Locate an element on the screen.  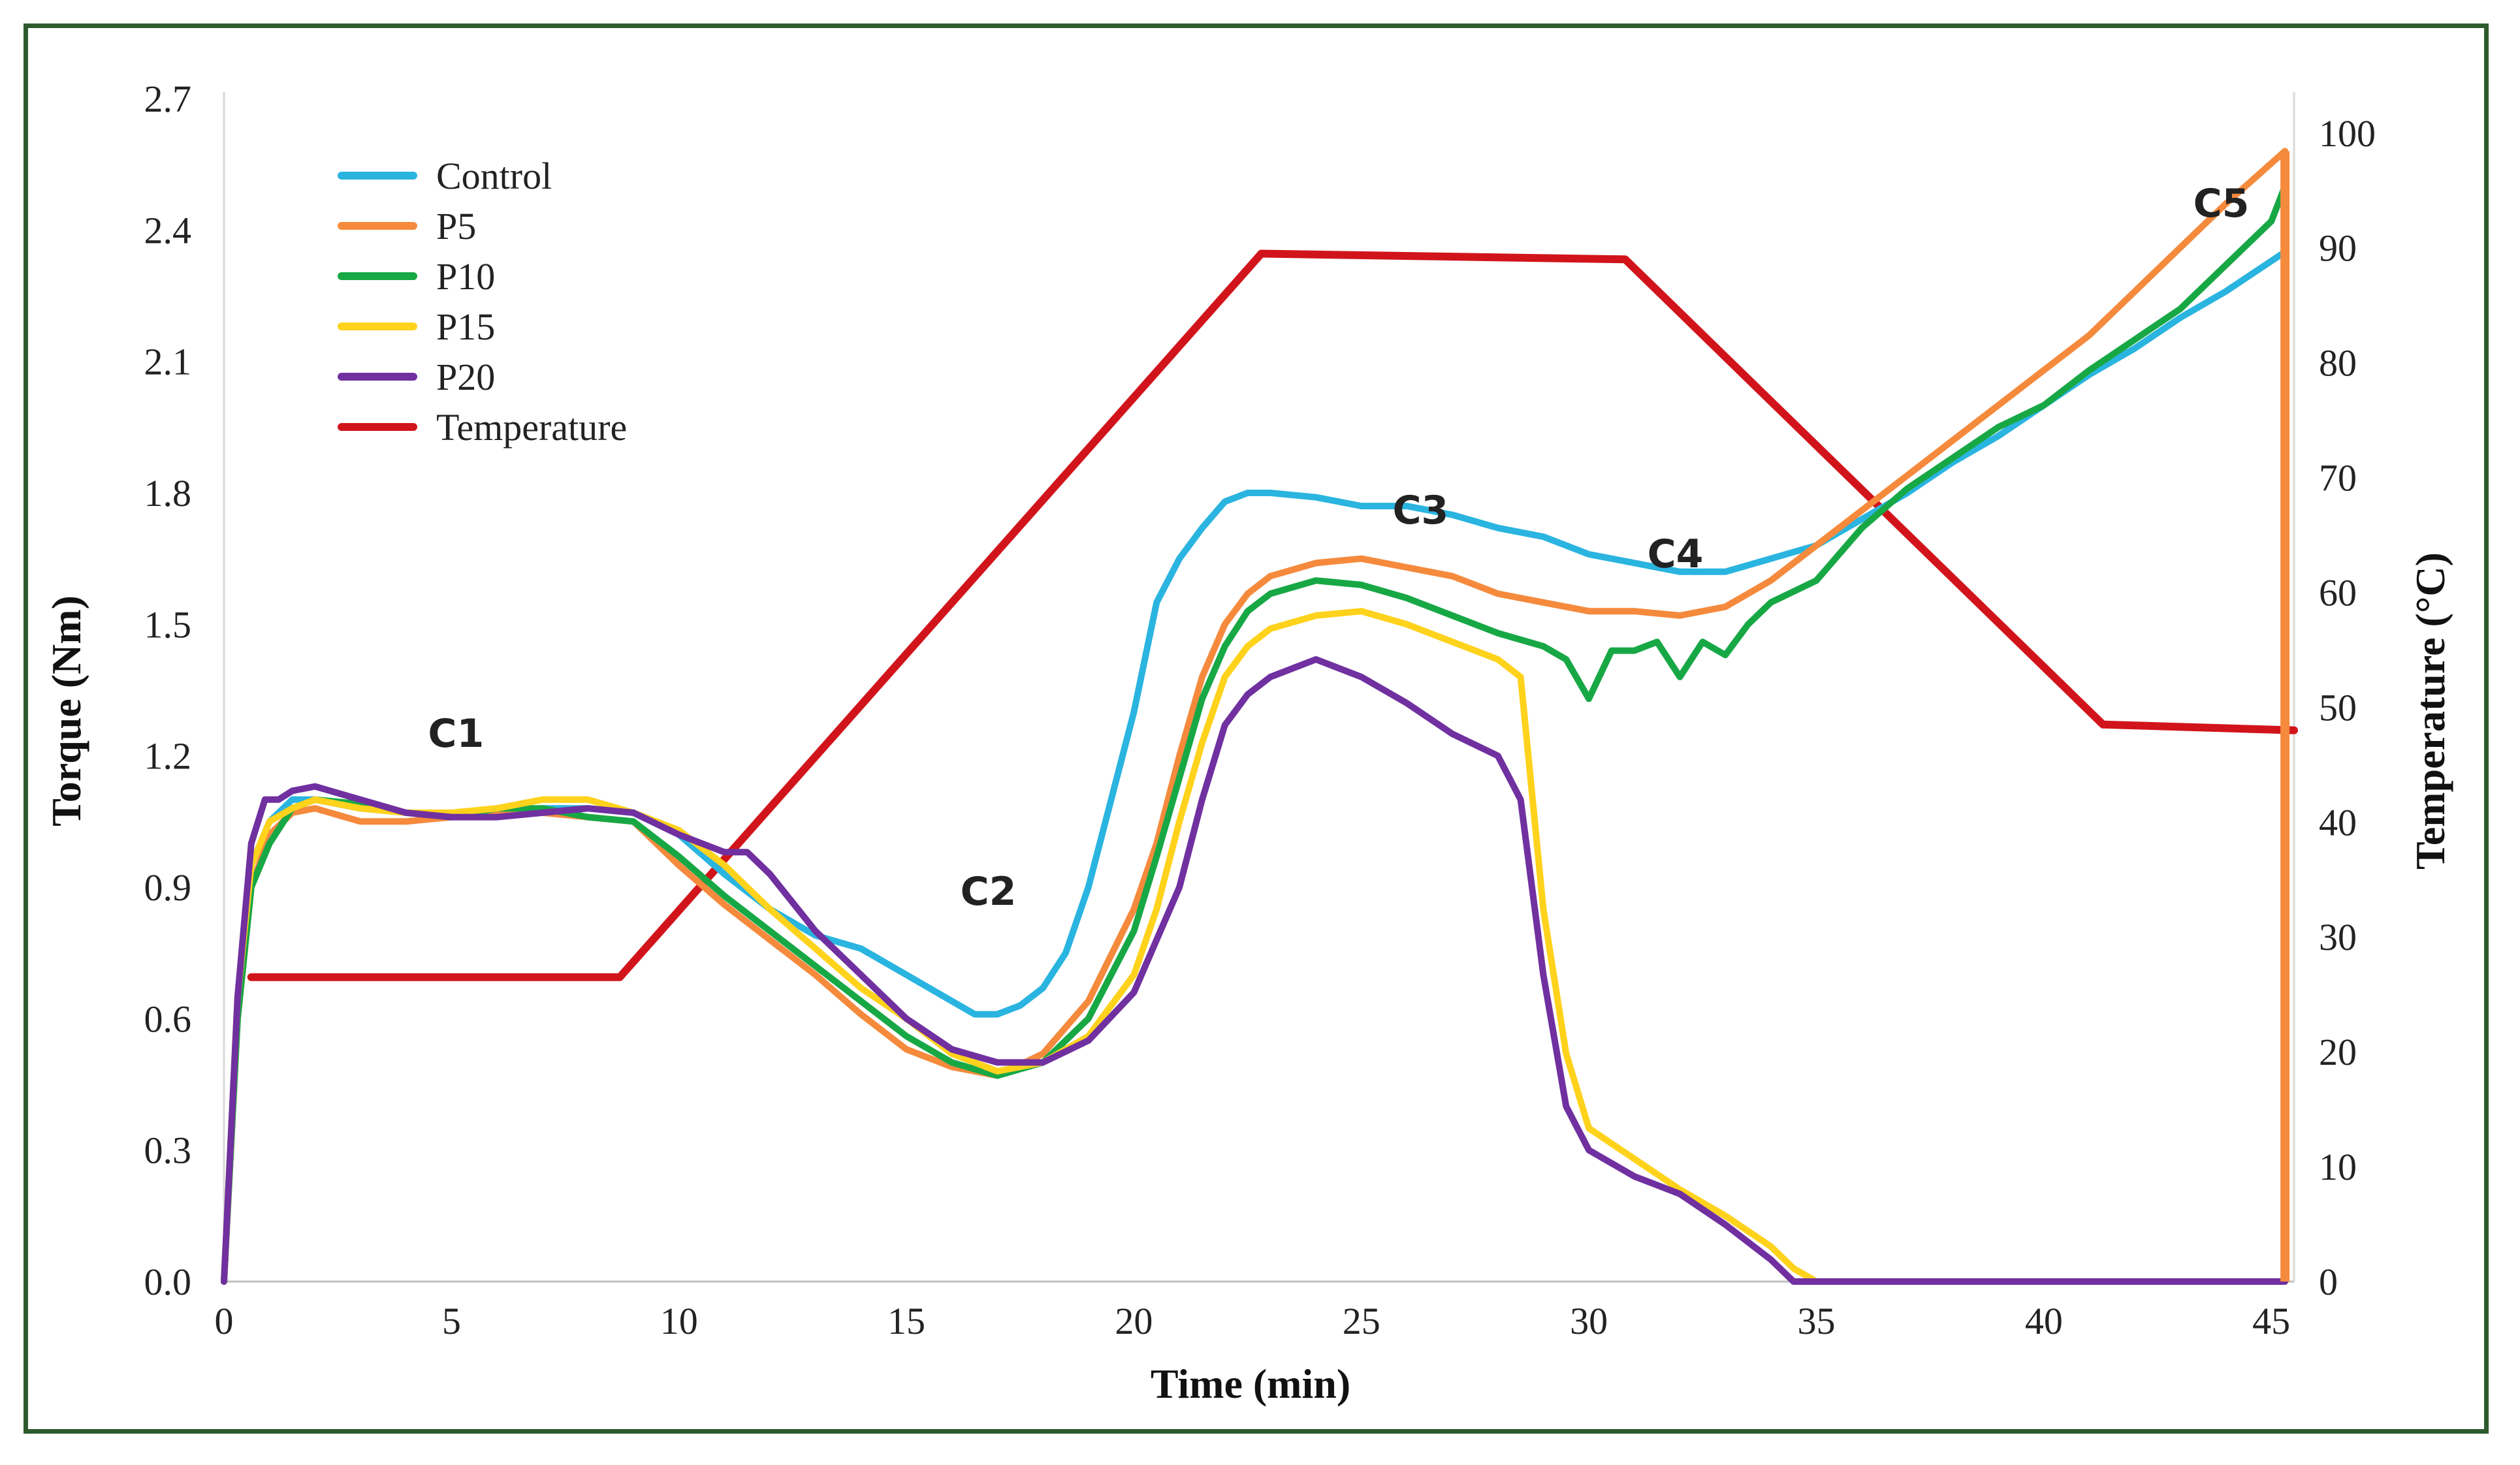
annotation-c1: C1 is located at coordinates (456, 734).